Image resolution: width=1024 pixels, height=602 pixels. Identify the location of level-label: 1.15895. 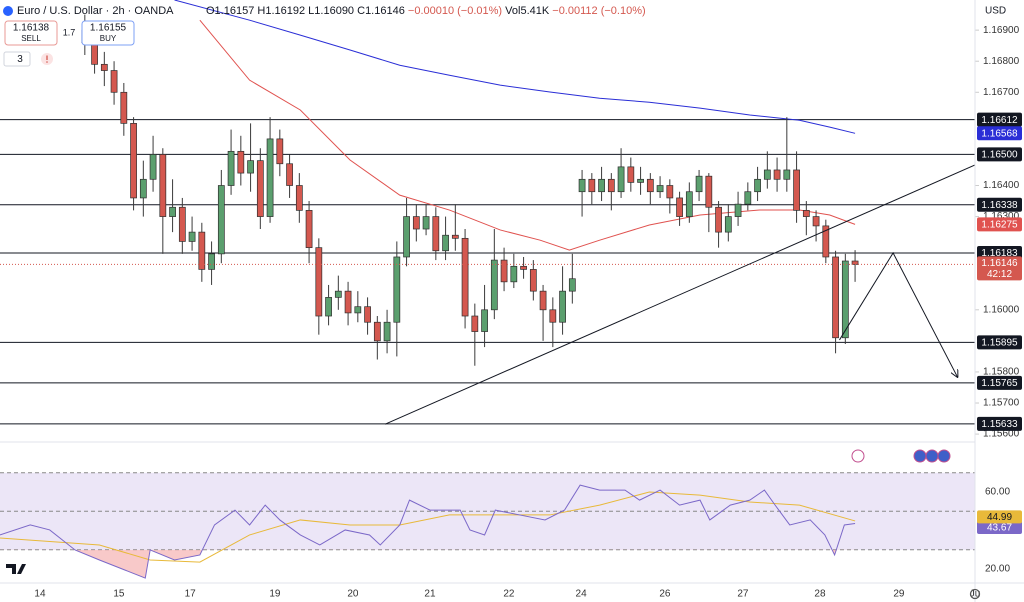
(999, 343).